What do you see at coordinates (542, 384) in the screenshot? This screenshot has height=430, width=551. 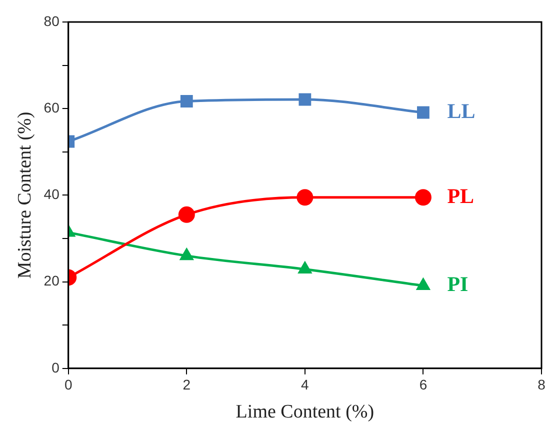 I see `x-tick-label: 8` at bounding box center [542, 384].